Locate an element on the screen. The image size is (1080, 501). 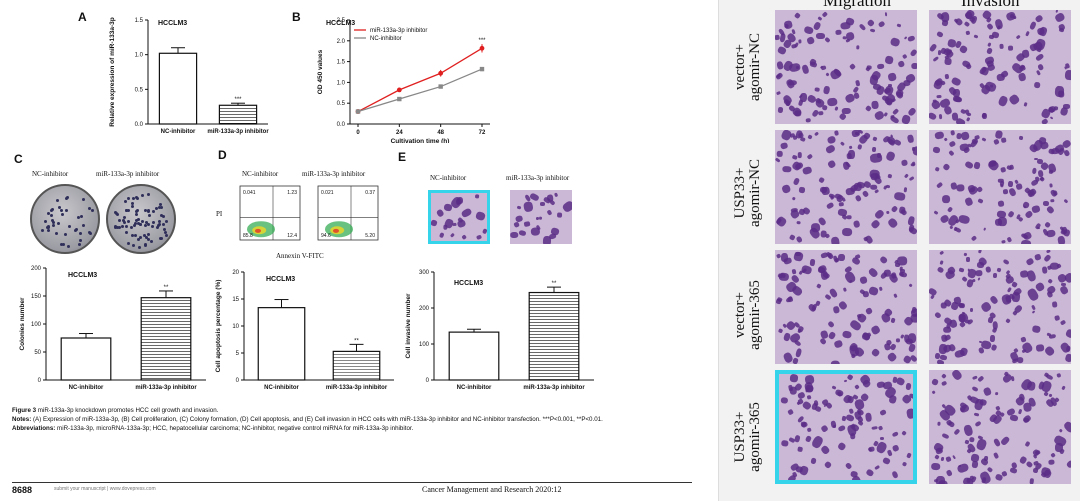
row-label-4-line2: agomir-365 is located at coordinates (755, 437).